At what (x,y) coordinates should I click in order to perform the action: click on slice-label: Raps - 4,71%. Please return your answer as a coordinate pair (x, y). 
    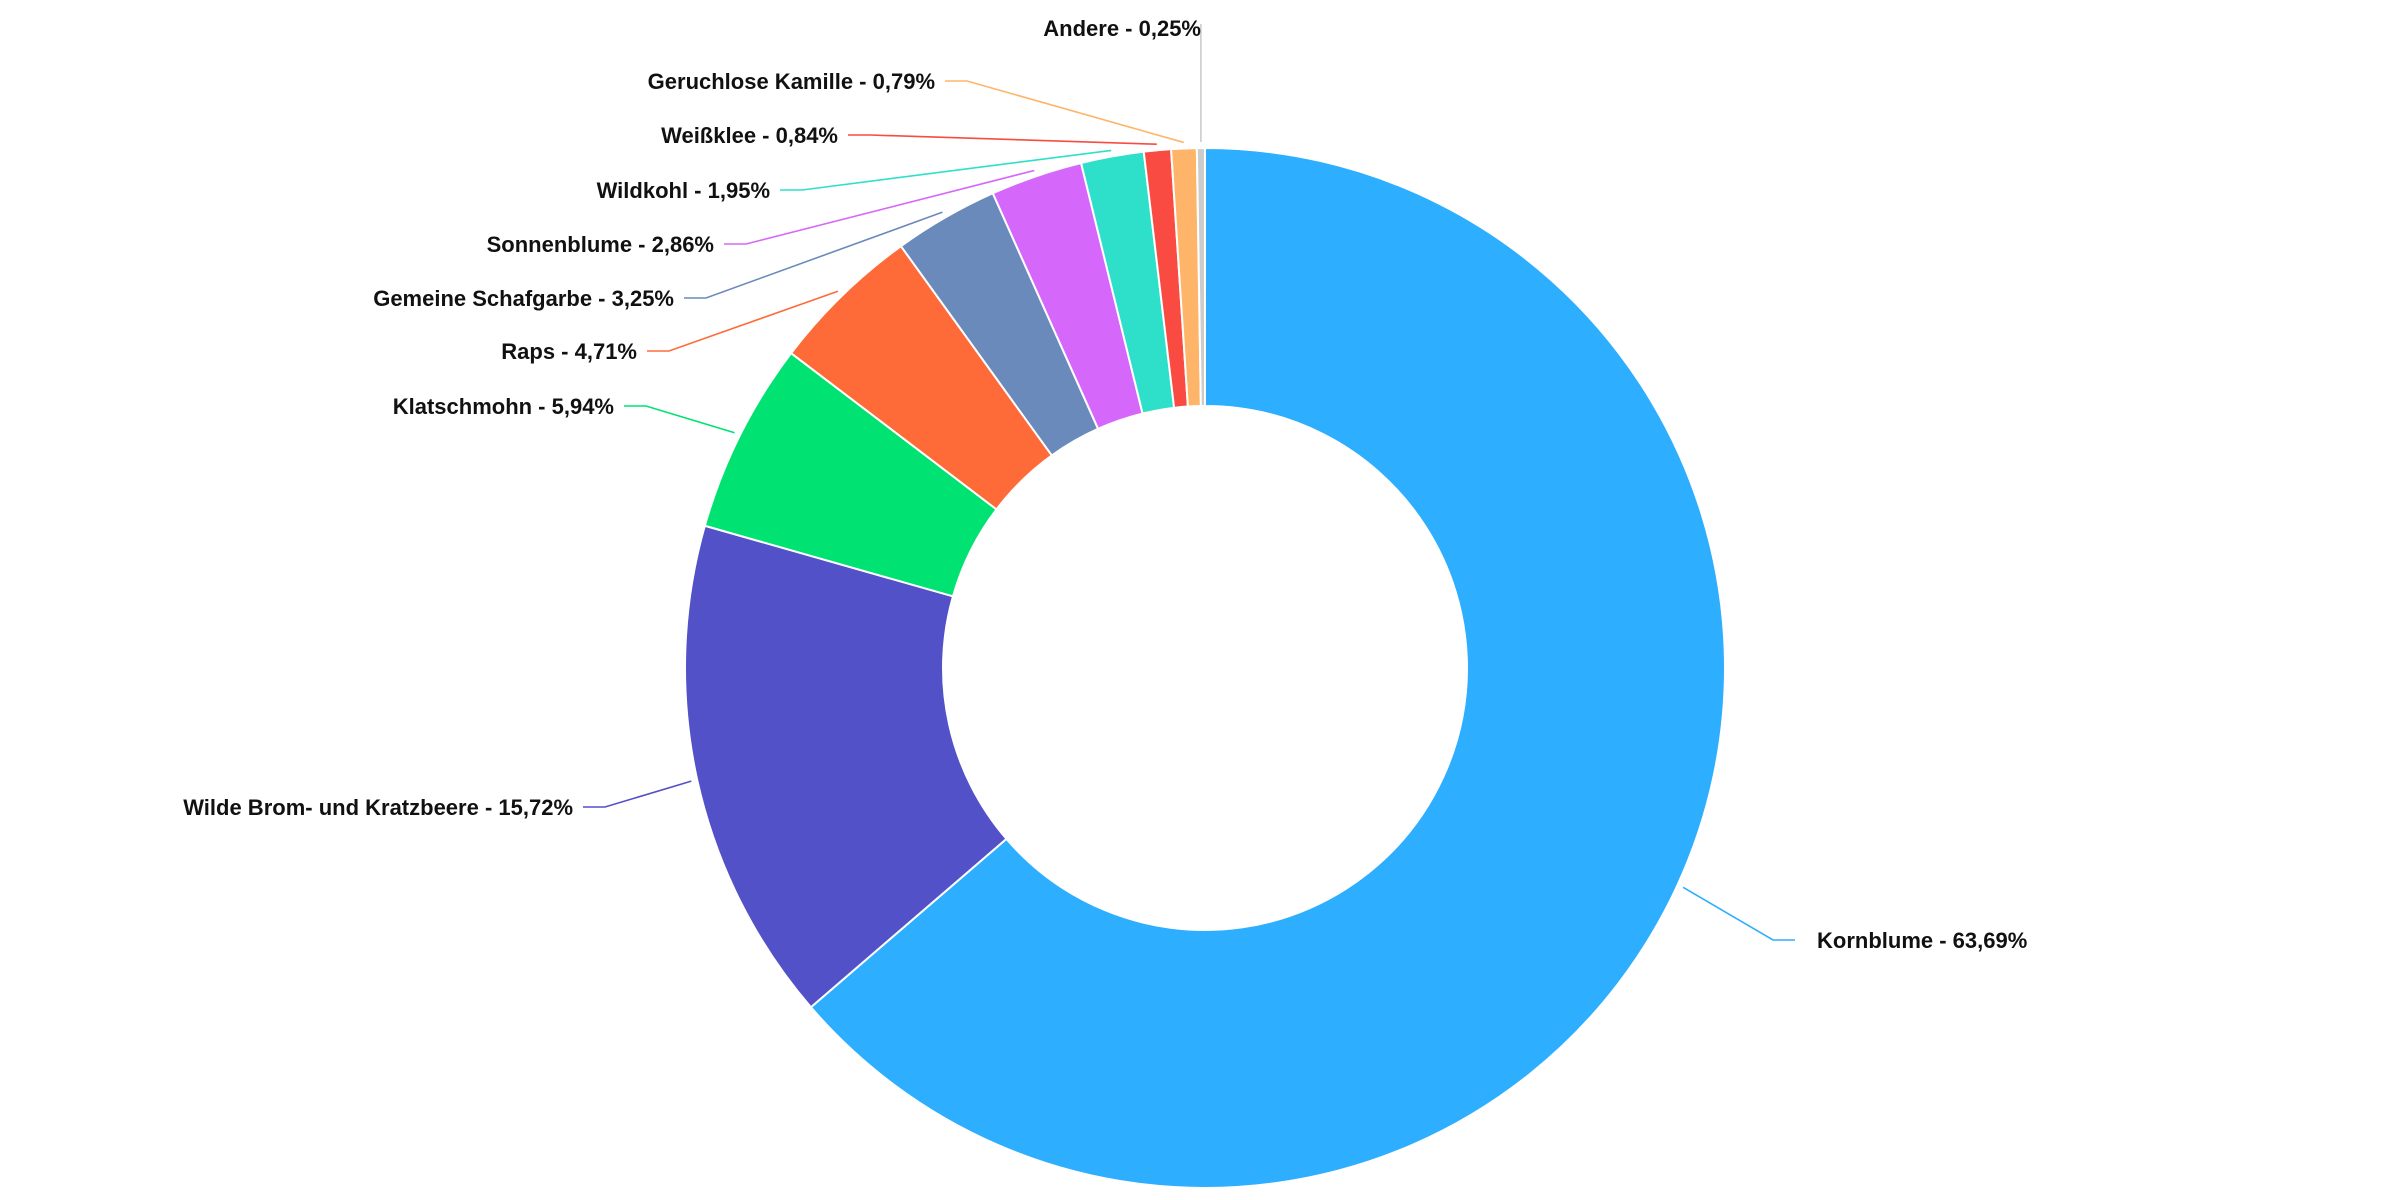
    Looking at the image, I should click on (569, 351).